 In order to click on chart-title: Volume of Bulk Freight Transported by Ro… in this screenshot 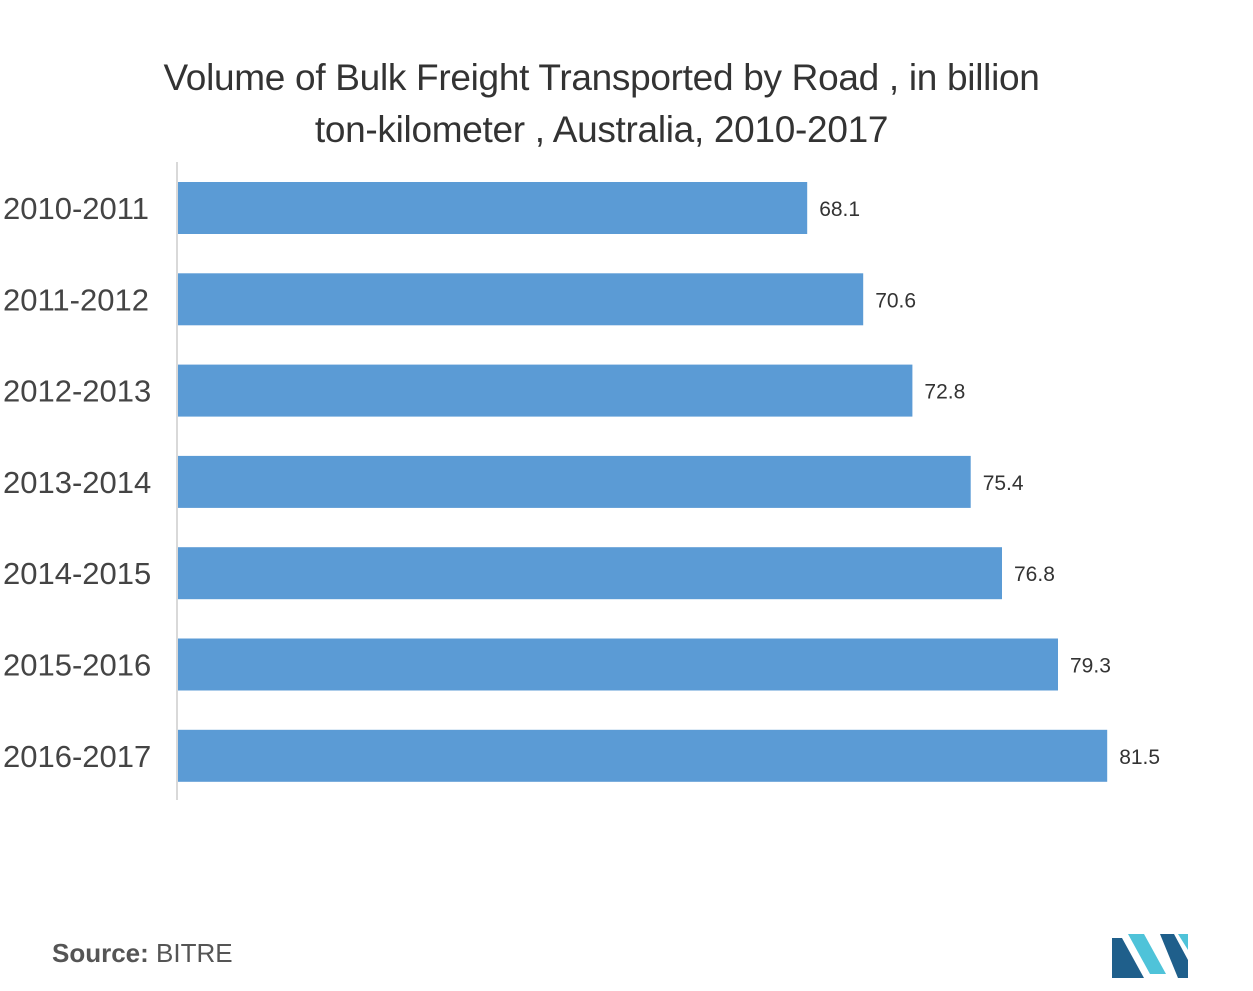, I will do `click(601, 104)`.